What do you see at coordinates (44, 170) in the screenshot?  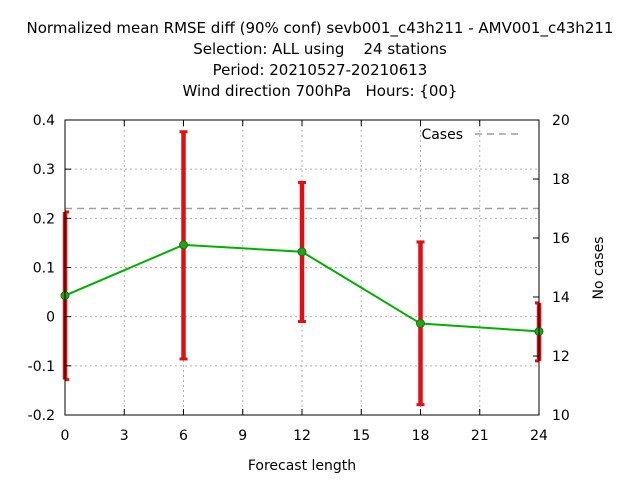 I see `y-tick-label: 0.3` at bounding box center [44, 170].